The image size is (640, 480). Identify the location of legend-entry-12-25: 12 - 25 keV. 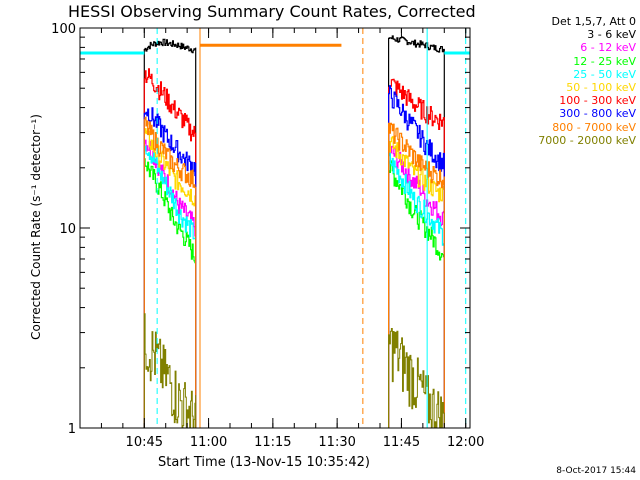
(604, 61).